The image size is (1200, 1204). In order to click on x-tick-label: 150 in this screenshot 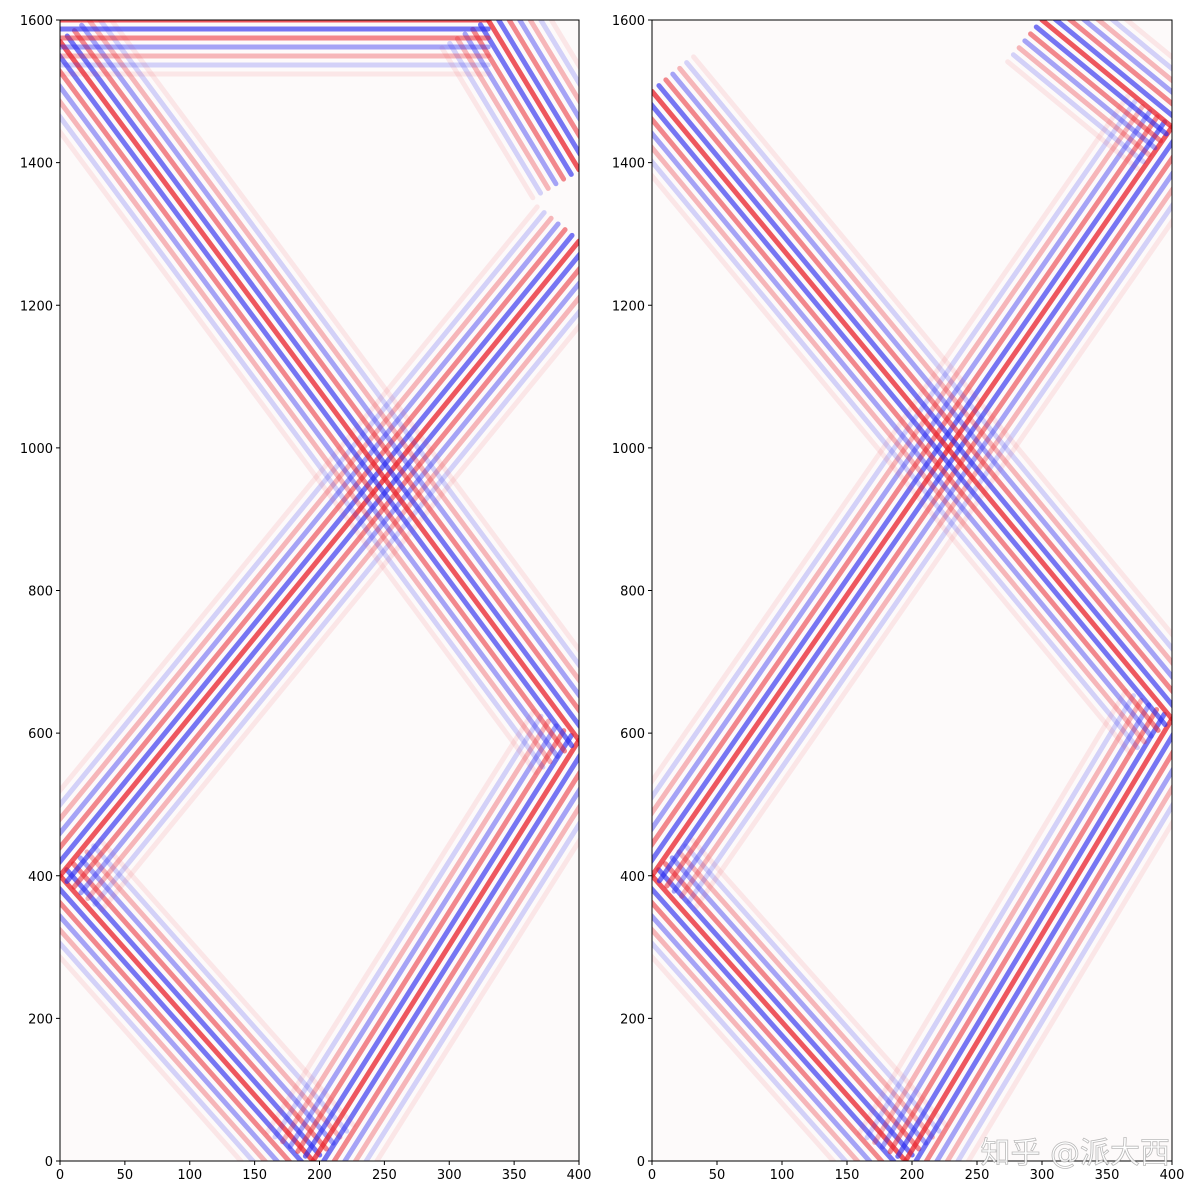, I will do `click(847, 1175)`.